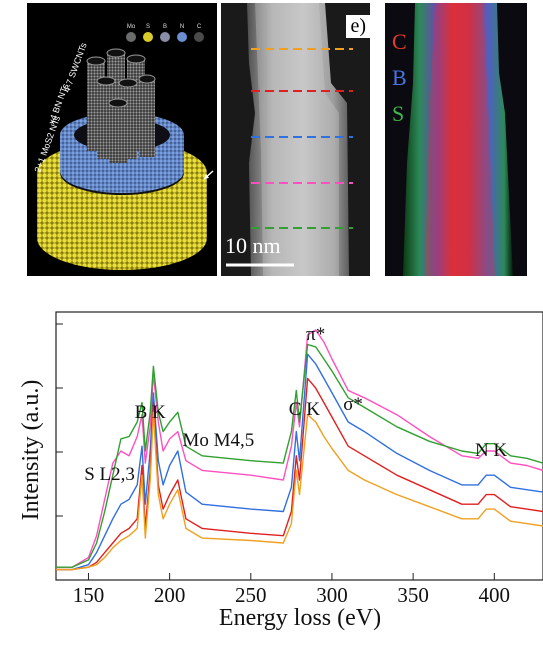  What do you see at coordinates (304, 409) in the screenshot?
I see `edge-label-3: C K` at bounding box center [304, 409].